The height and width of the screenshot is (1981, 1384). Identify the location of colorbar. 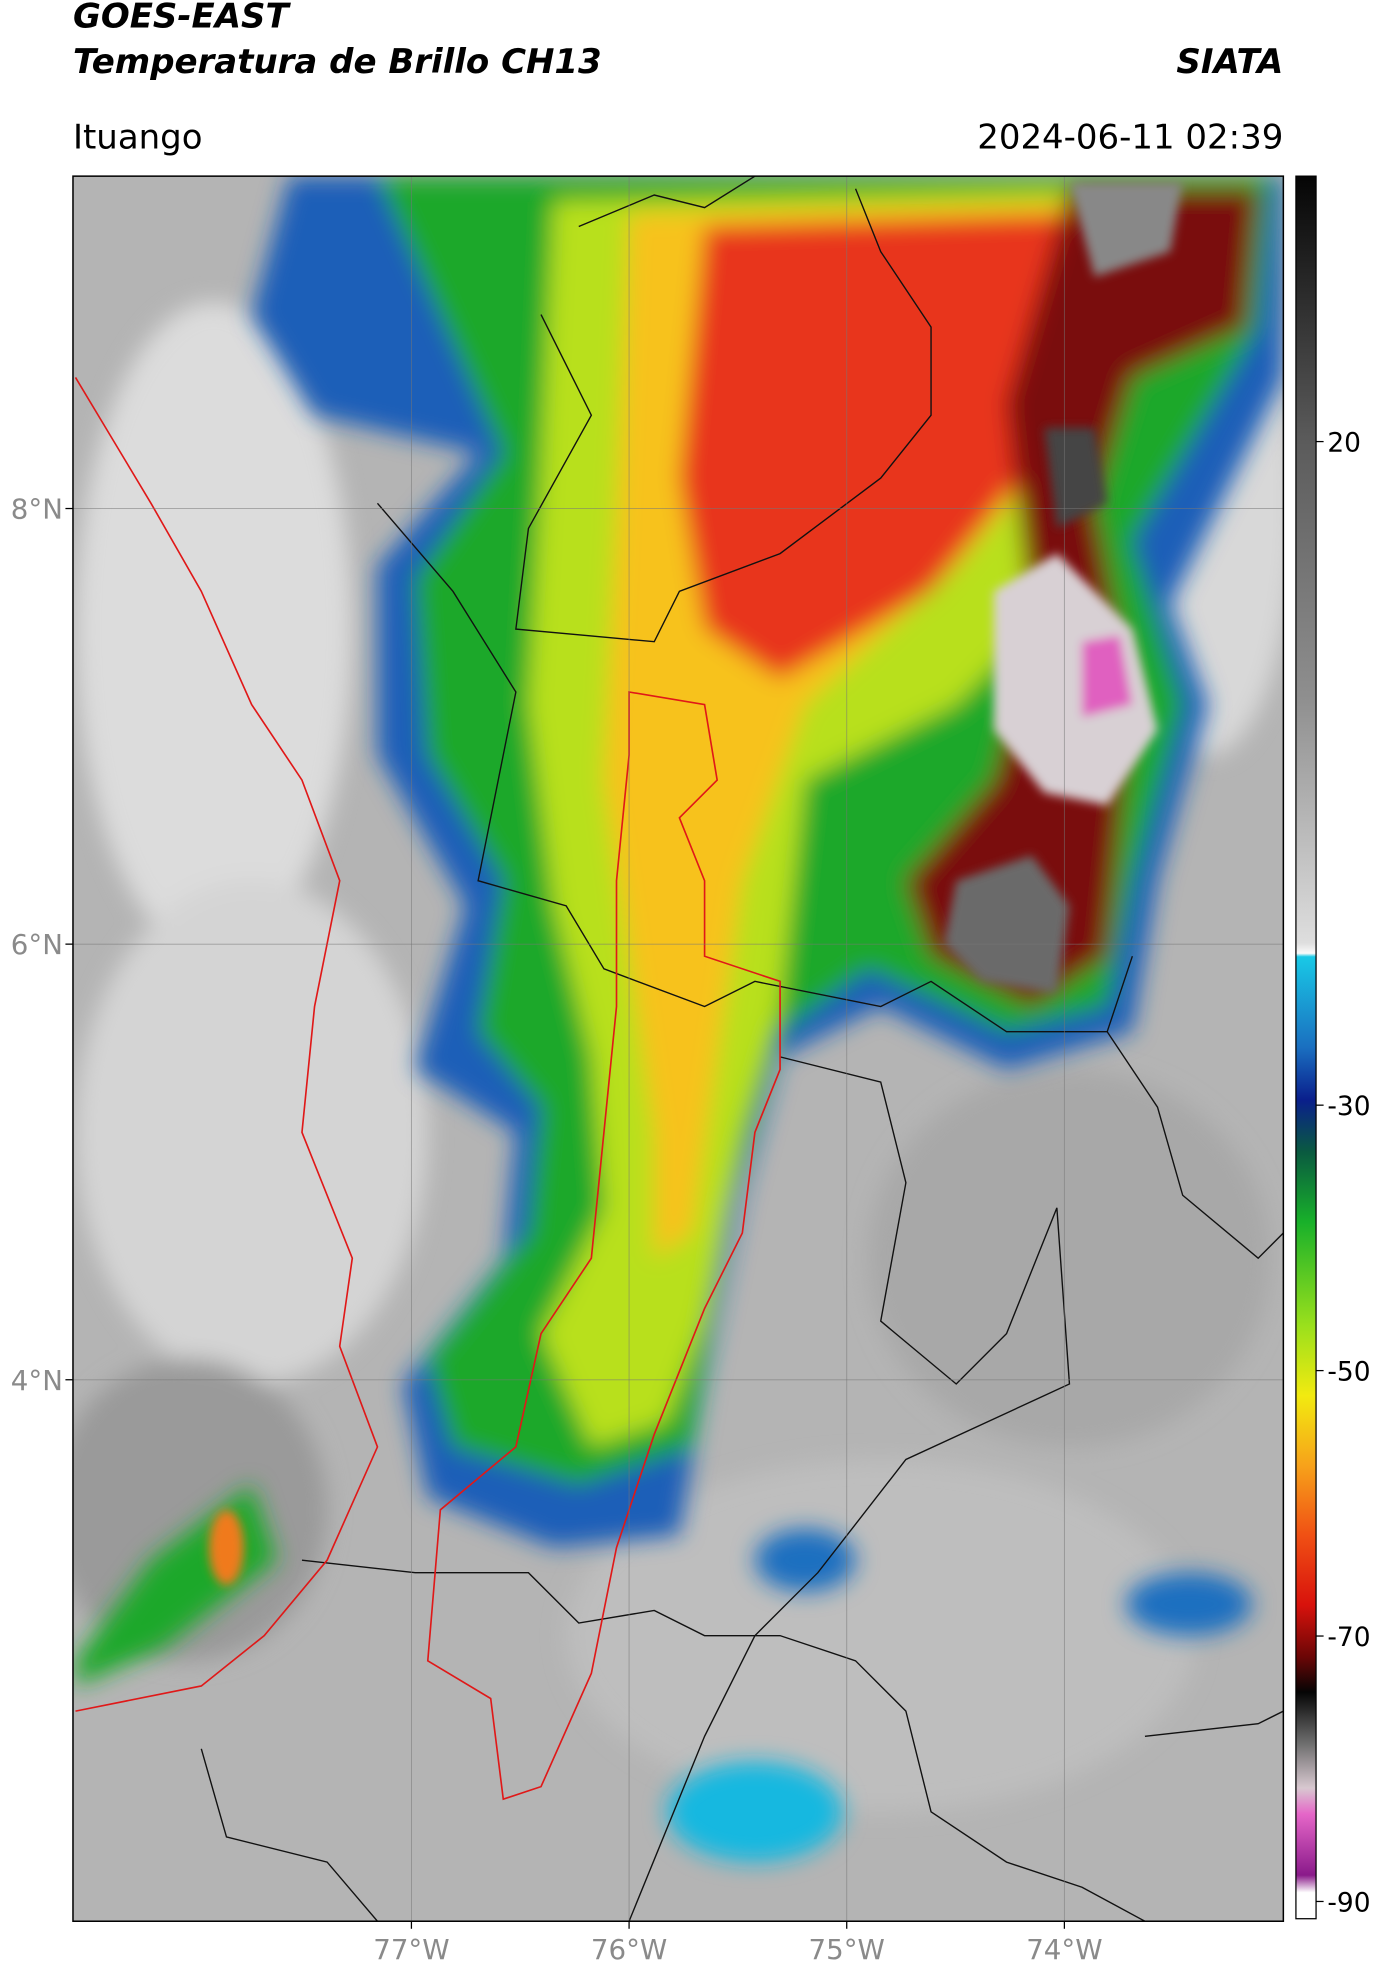
(1306, 1047).